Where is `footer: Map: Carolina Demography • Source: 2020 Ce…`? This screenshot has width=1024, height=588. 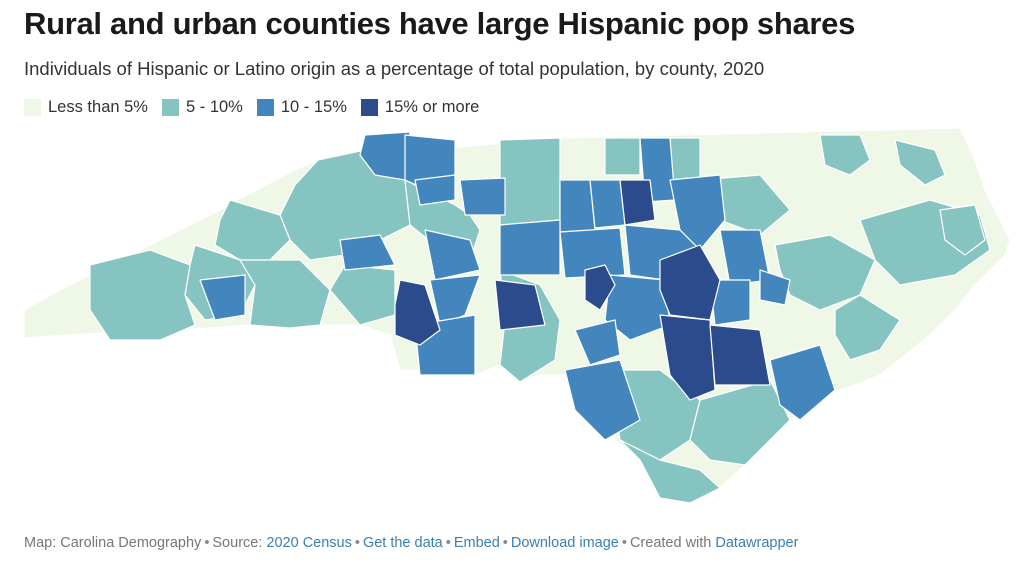 footer: Map: Carolina Demography • Source: 2020 Ce… is located at coordinates (411, 543).